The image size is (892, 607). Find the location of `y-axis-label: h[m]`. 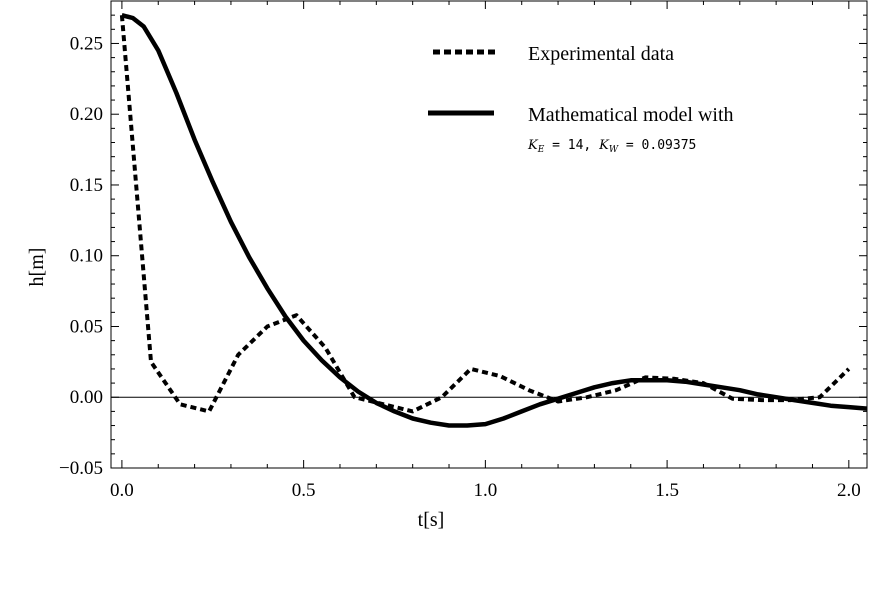

y-axis-label: h[m] is located at coordinates (37, 267).